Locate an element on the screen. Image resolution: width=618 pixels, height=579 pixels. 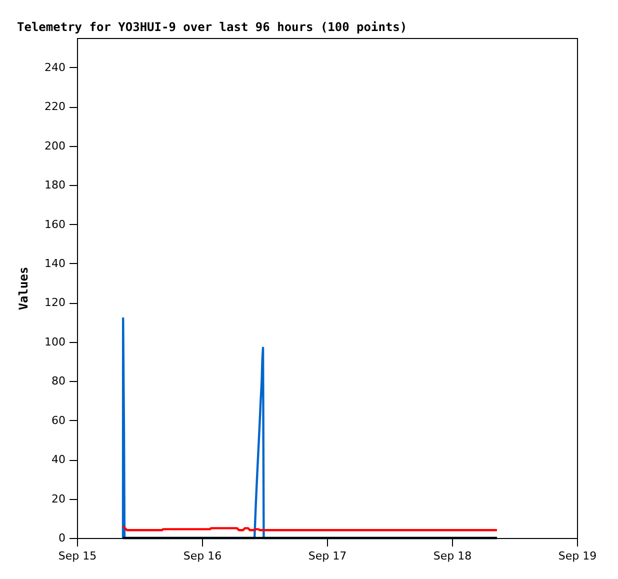
y-tick-label: 180 is located at coordinates (55, 185).